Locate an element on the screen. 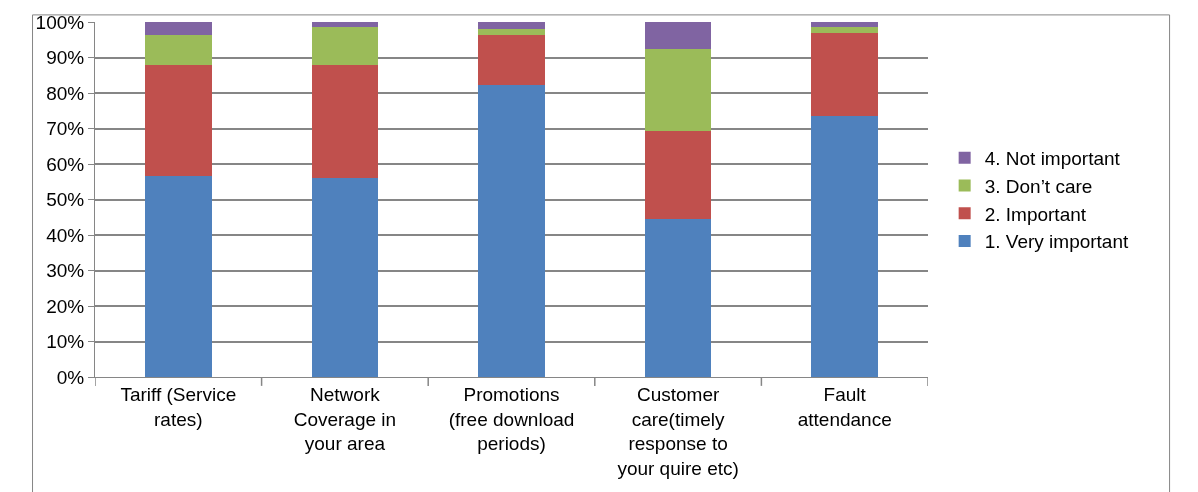 The height and width of the screenshot is (492, 1198). y-tick-label: 10% is located at coordinates (65, 342).